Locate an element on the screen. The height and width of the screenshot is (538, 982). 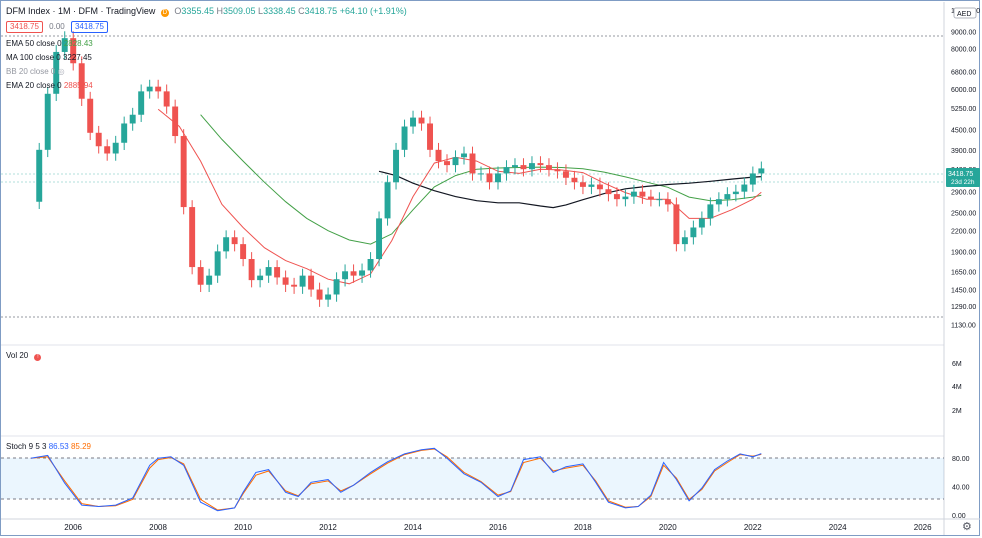
time-axis-label: 2018 is located at coordinates (583, 527).